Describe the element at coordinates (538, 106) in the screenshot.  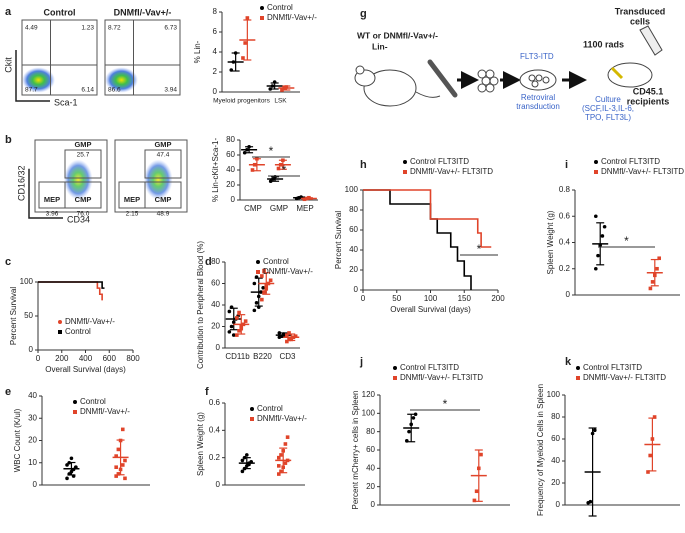
I see `transduction-label: transduction` at that location.